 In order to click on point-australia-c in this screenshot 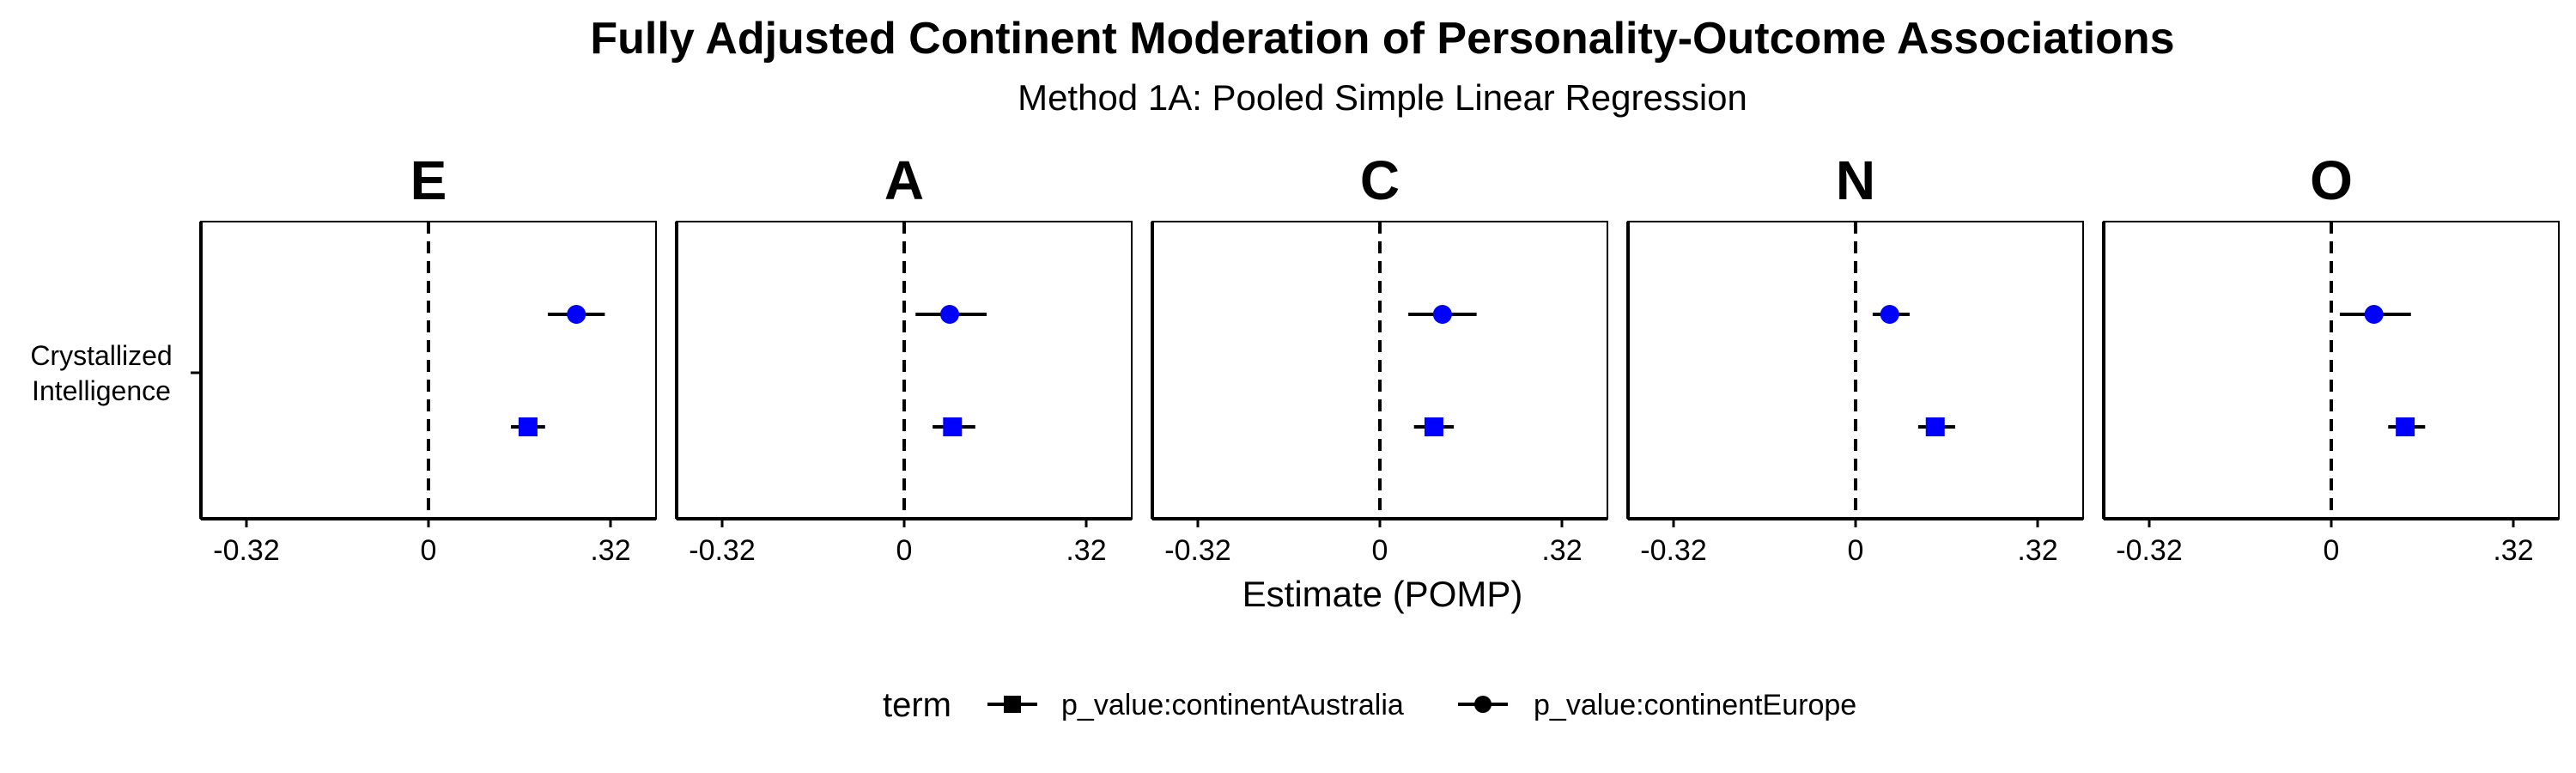, I will do `click(1433, 426)`.